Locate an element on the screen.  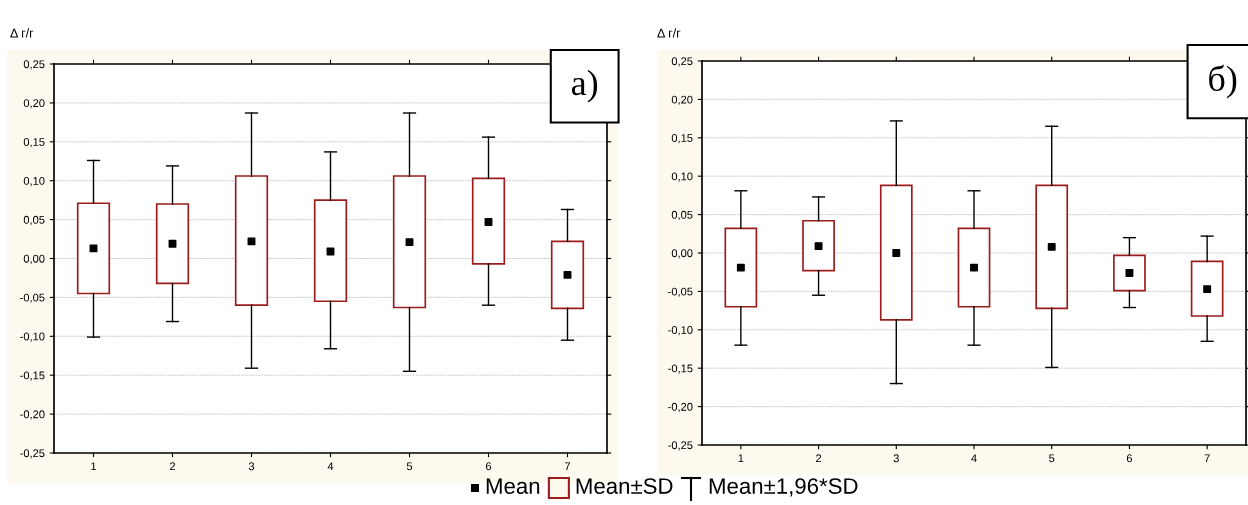
text: Mean is located at coordinates (513, 486).